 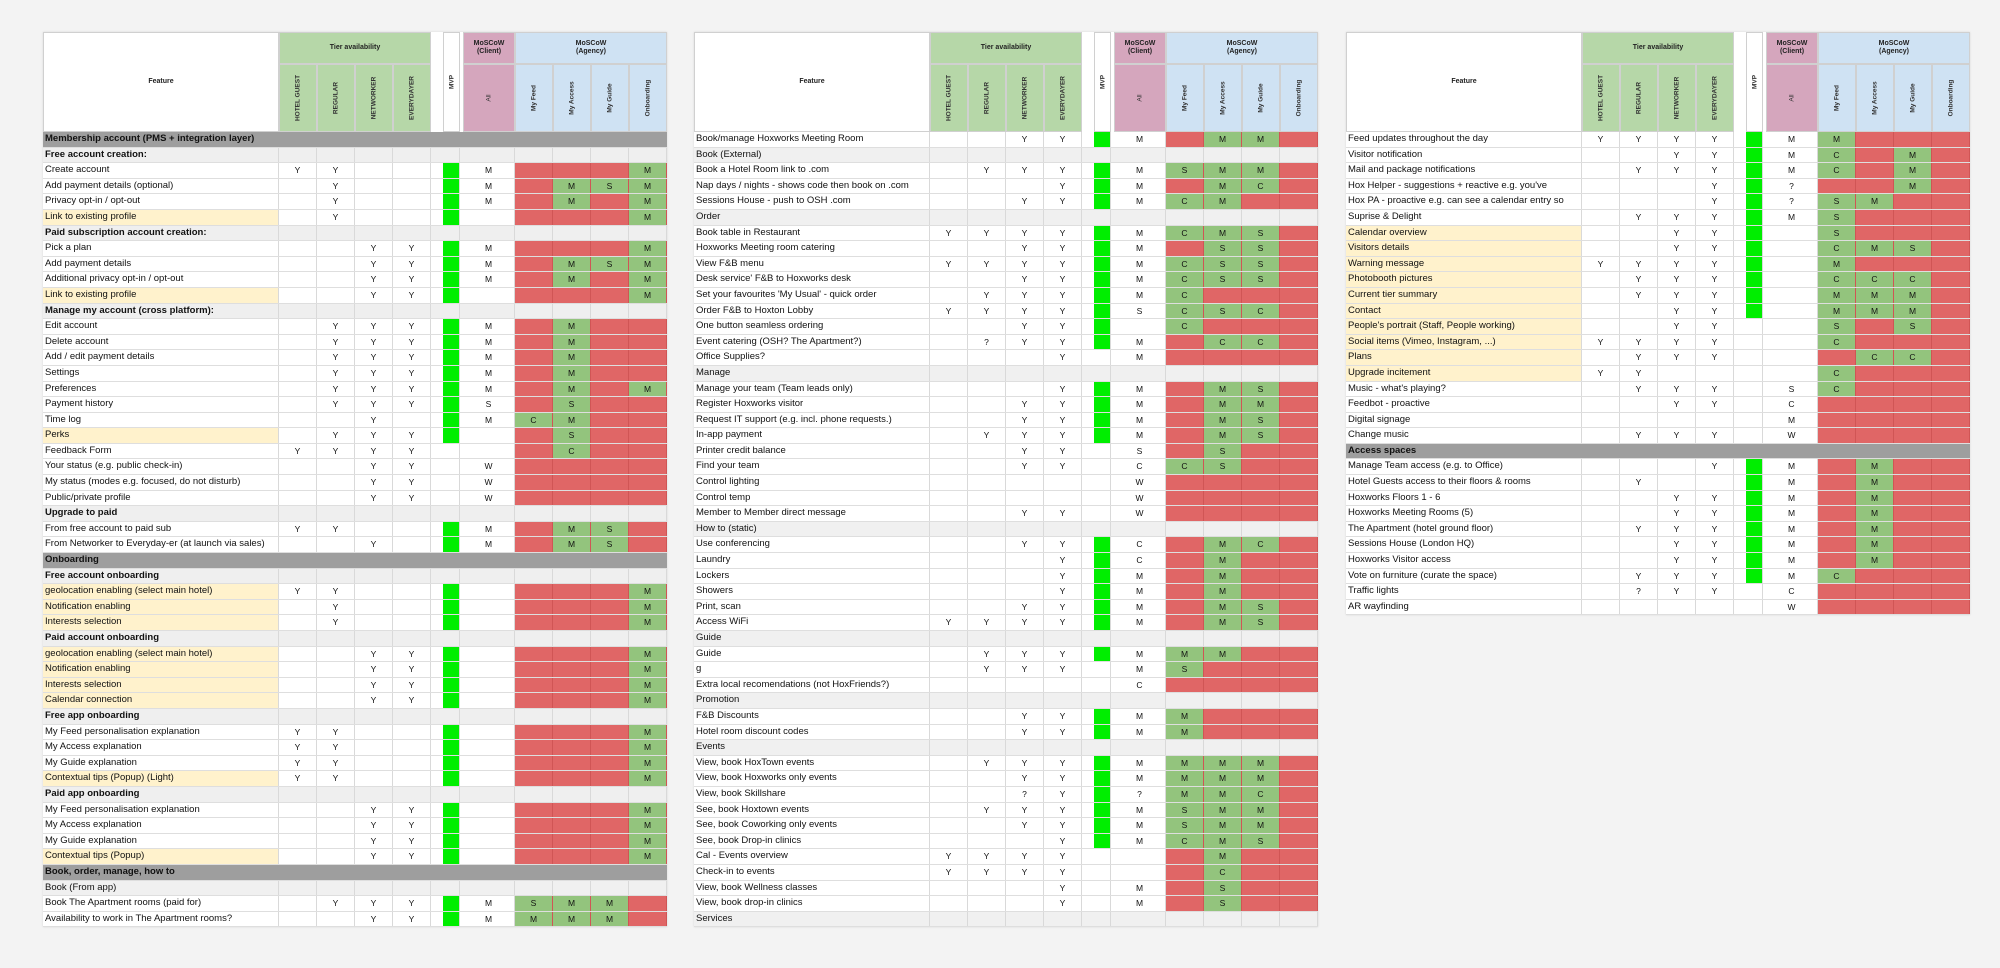 What do you see at coordinates (1658, 607) in the screenshot?
I see `table-row: AR wayfinding W` at bounding box center [1658, 607].